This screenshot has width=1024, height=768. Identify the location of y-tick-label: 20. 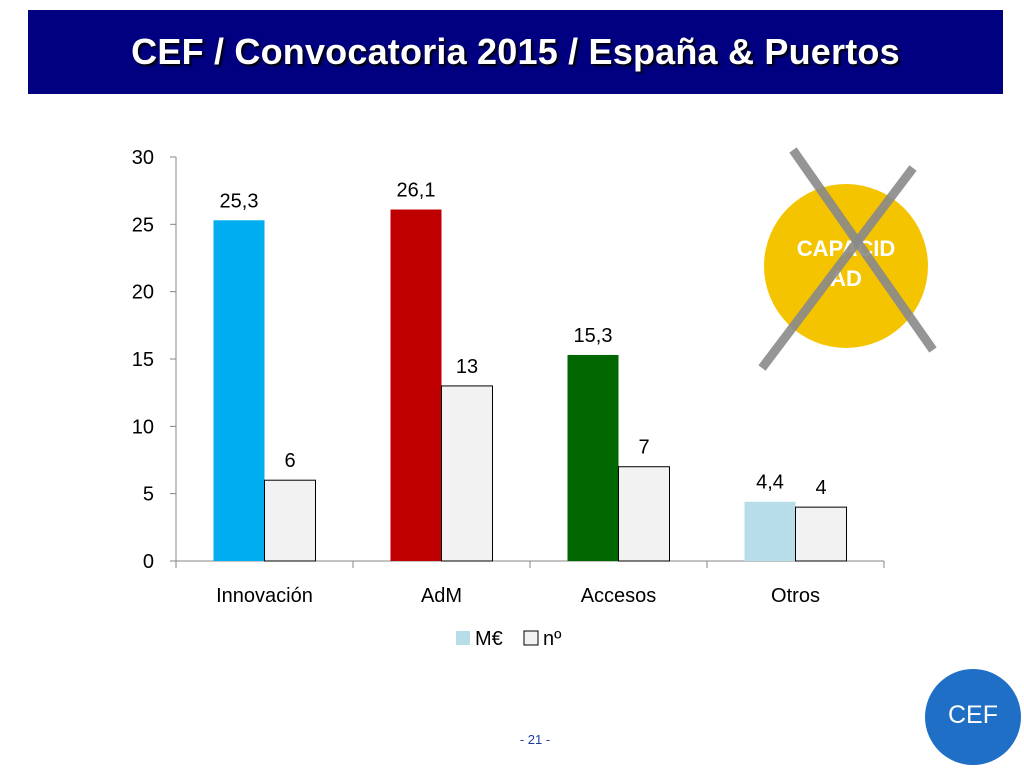
(143, 293).